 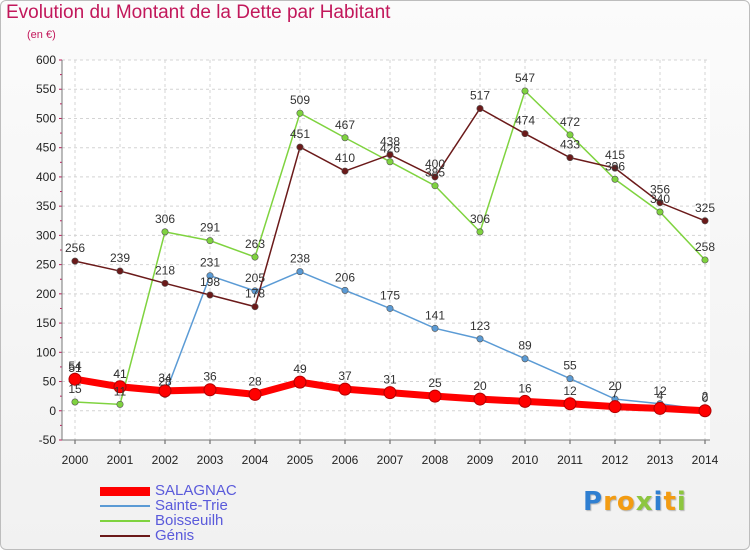 What do you see at coordinates (120, 460) in the screenshot?
I see `x-tick-label: 2001` at bounding box center [120, 460].